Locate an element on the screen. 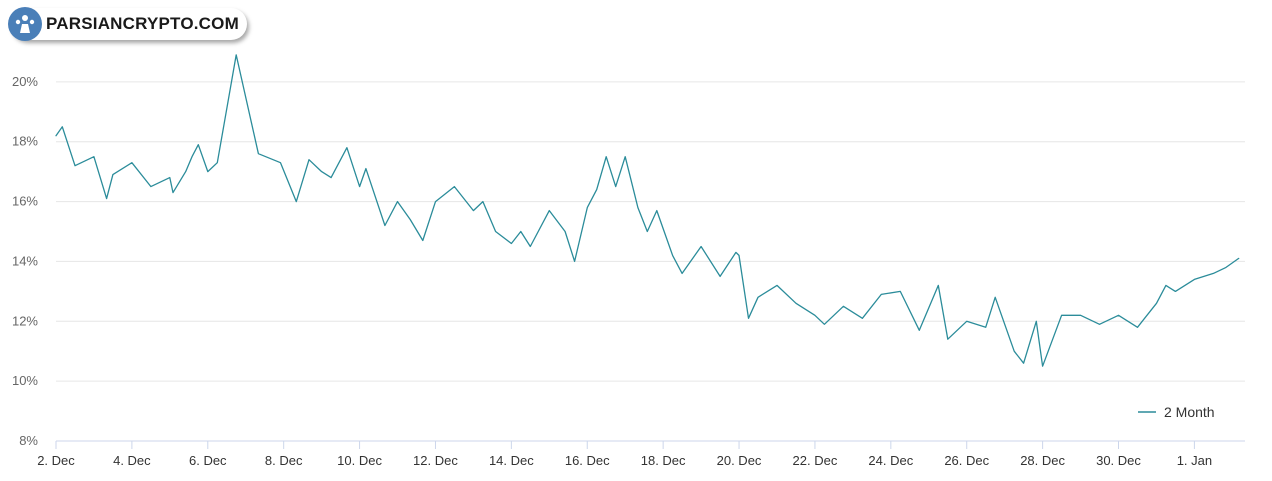  x-tick-label: 14. Dec is located at coordinates (511, 460).